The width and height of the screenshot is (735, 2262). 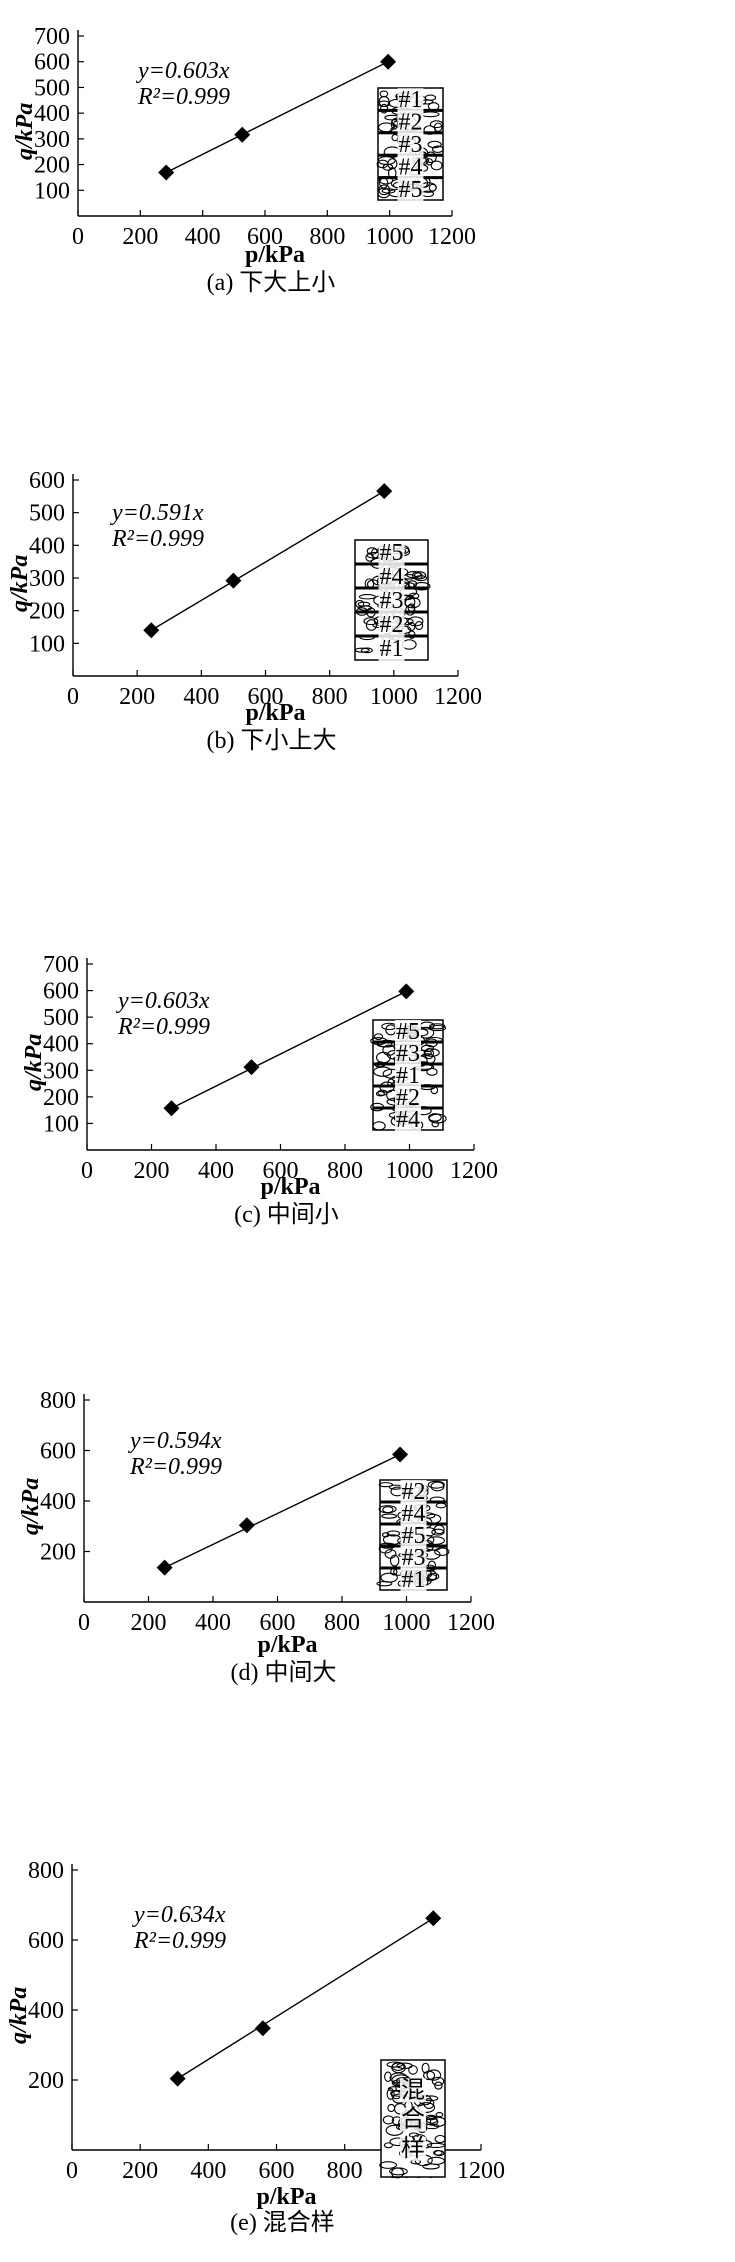 What do you see at coordinates (282, 2222) in the screenshot?
I see `panel-caption: (e) 混合样` at bounding box center [282, 2222].